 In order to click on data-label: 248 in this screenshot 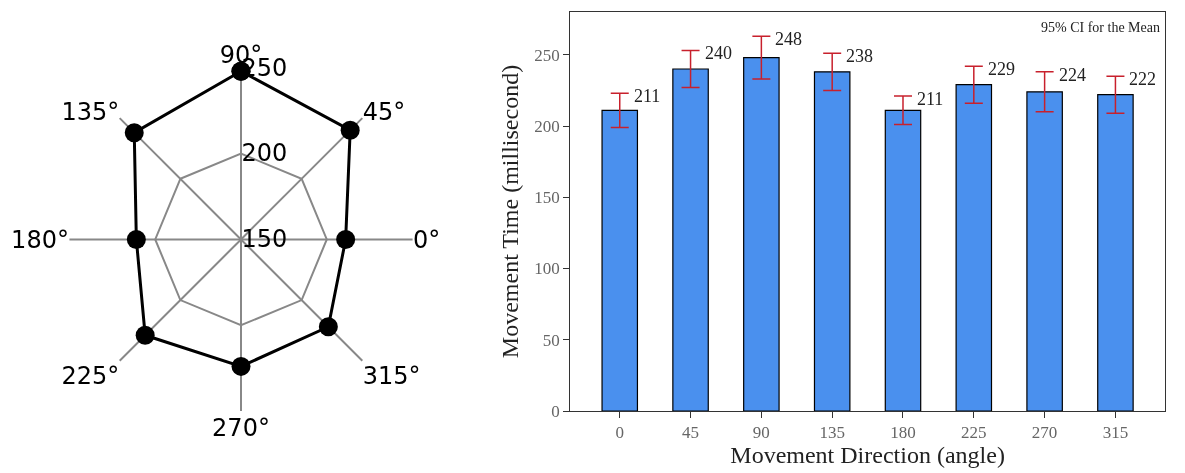, I will do `click(788, 39)`.